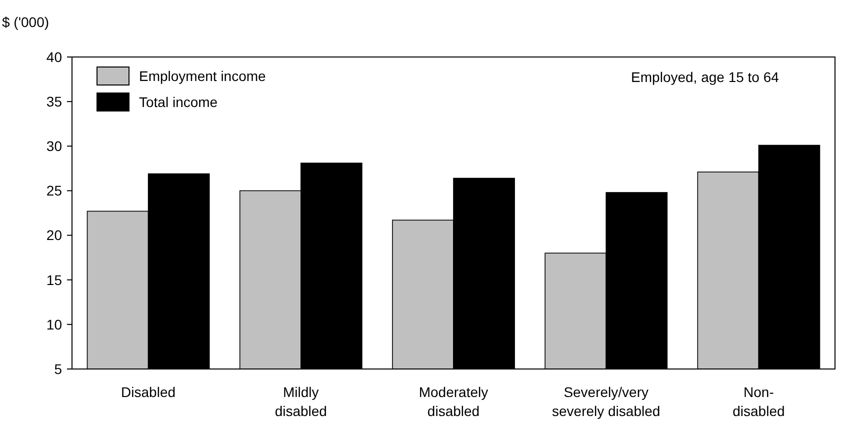 The height and width of the screenshot is (431, 857). I want to click on x-tick-label: Moderately disabled, so click(453, 401).